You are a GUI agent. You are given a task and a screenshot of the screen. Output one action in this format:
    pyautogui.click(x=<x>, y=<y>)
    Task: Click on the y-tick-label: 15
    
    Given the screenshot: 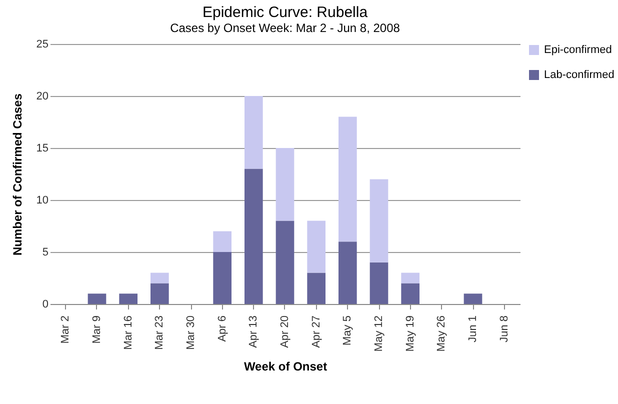 What is the action you would take?
    pyautogui.click(x=42, y=148)
    